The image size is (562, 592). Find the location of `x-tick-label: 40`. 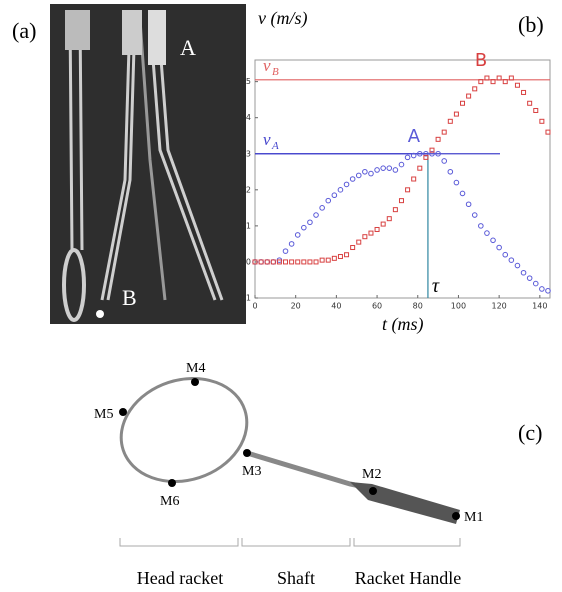

x-tick-label: 40 is located at coordinates (336, 306).